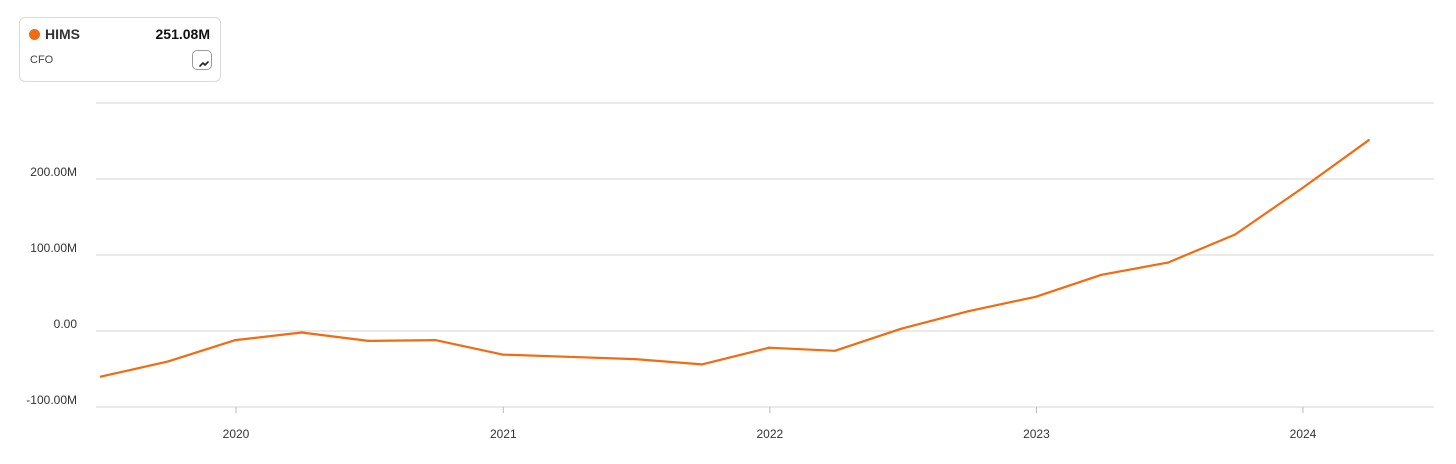 The width and height of the screenshot is (1456, 464). What do you see at coordinates (62, 34) in the screenshot?
I see `legend-ticker: HIMS` at bounding box center [62, 34].